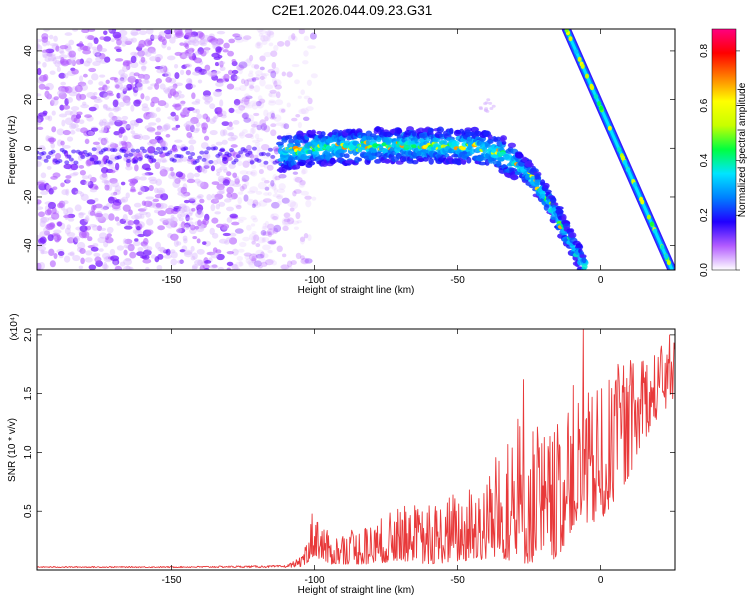 The width and height of the screenshot is (750, 600). Describe the element at coordinates (12, 150) in the screenshot. I see `spectrogram-y-label: Frequency (Hz)` at that location.